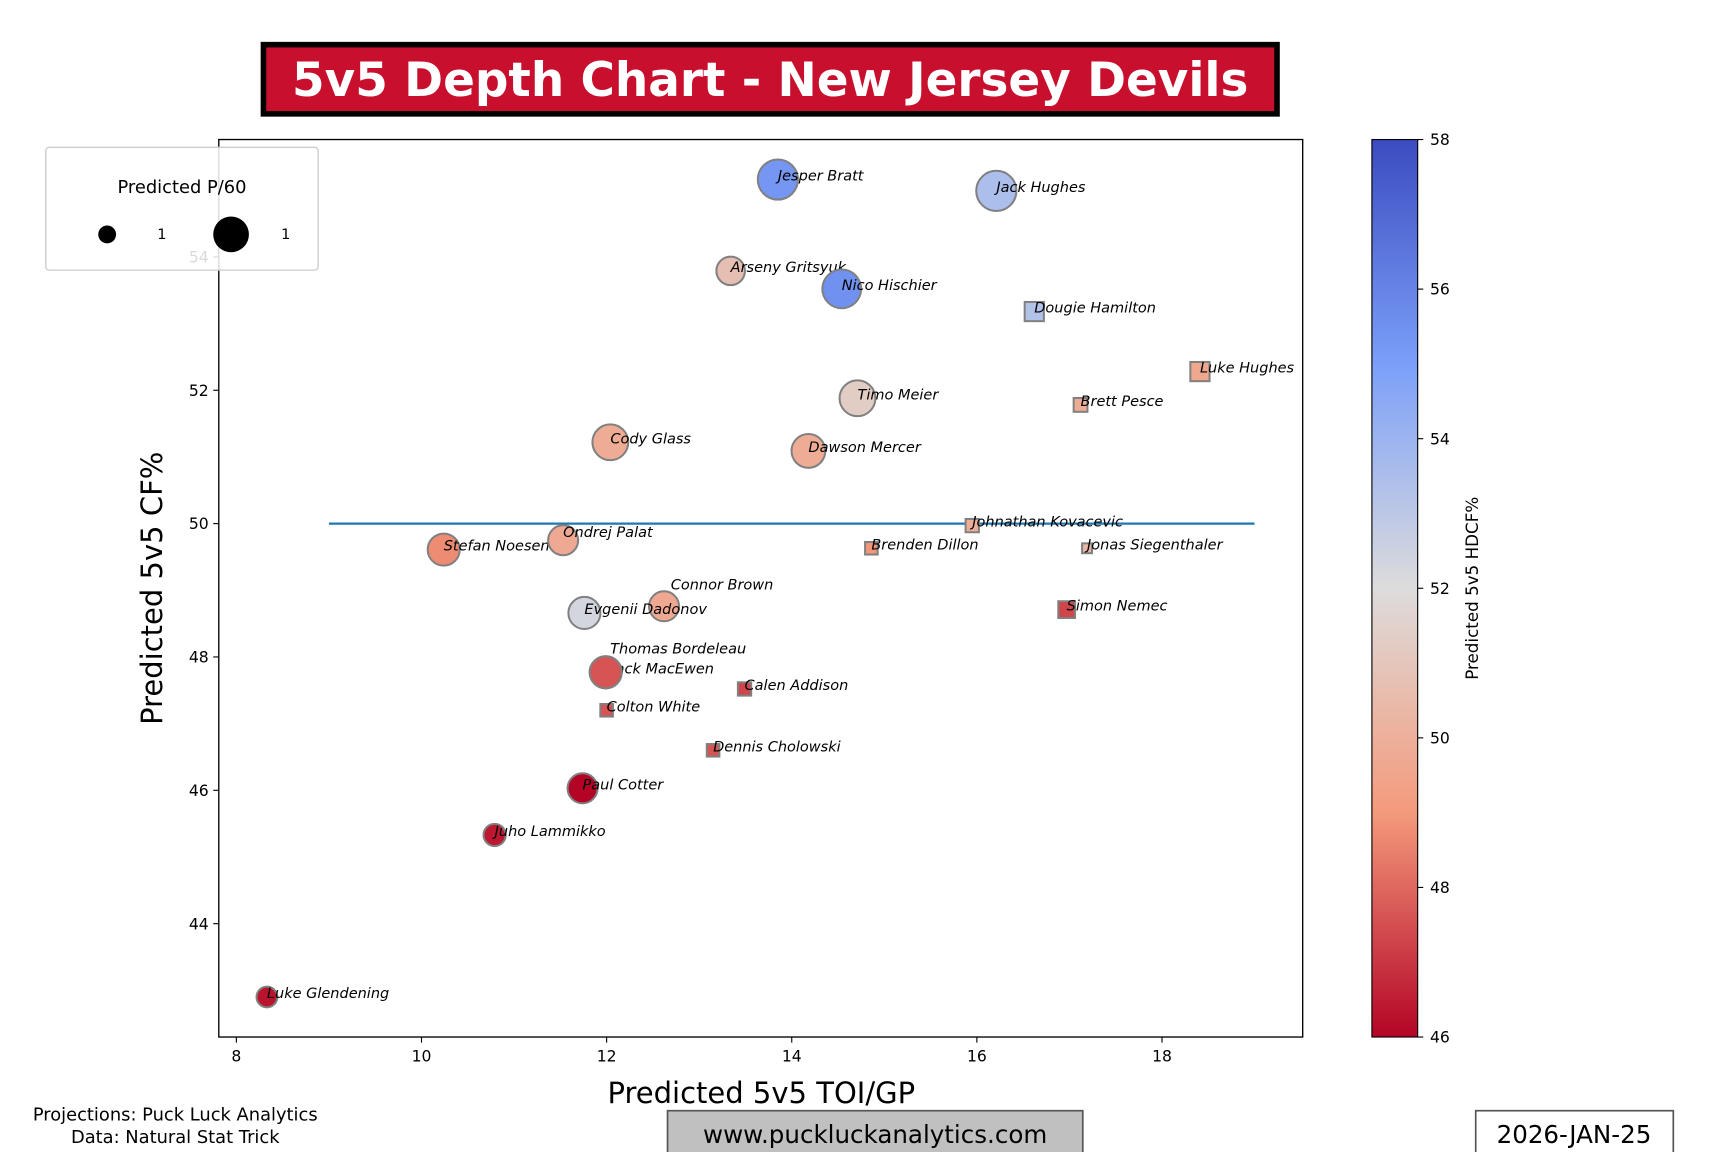  What do you see at coordinates (181, 187) in the screenshot?
I see `size-legend-title: Predicted P/60` at bounding box center [181, 187].